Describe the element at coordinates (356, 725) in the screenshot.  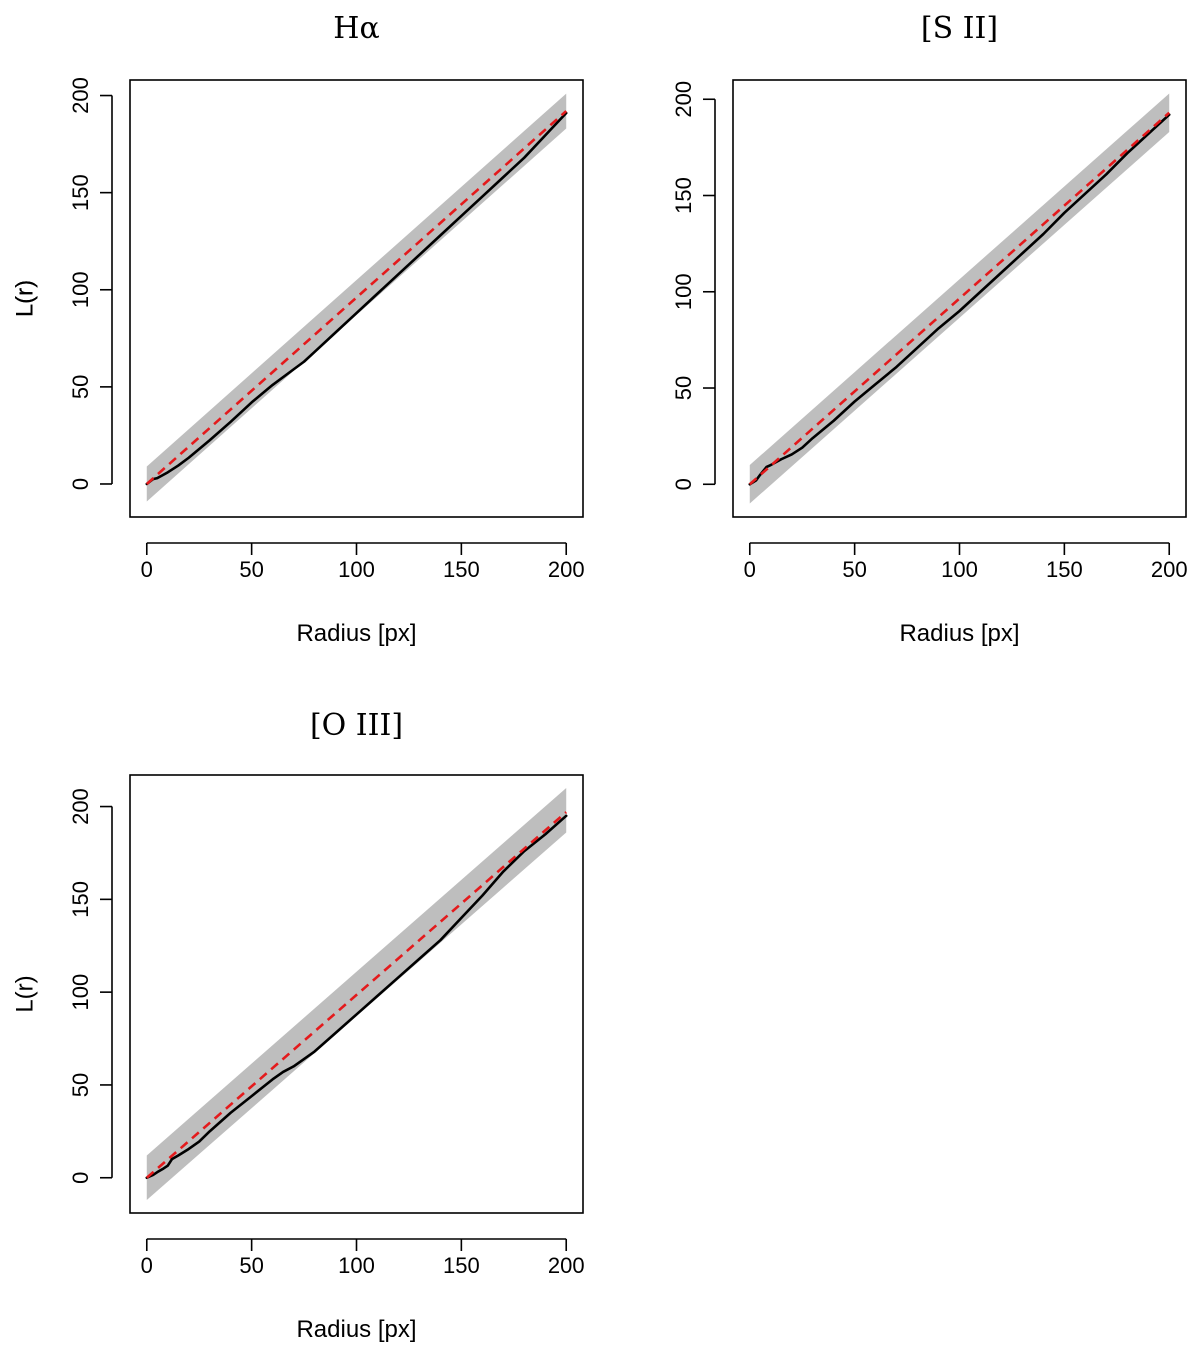
I see `panel-title: [O III]` at that location.